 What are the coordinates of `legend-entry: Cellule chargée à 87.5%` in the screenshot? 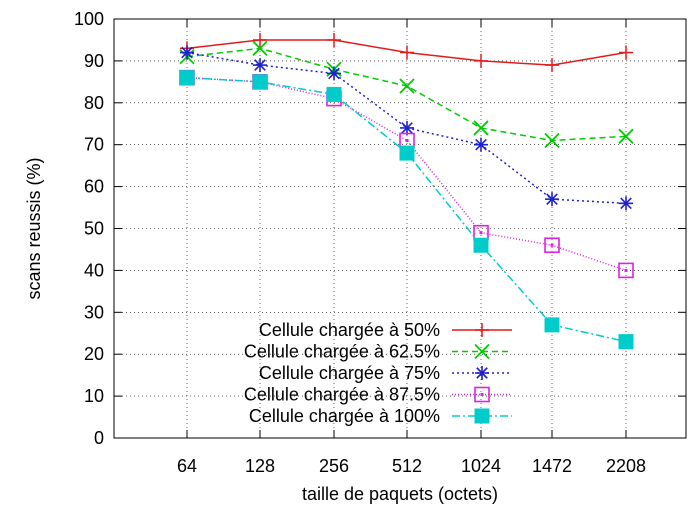 It's located at (378, 395).